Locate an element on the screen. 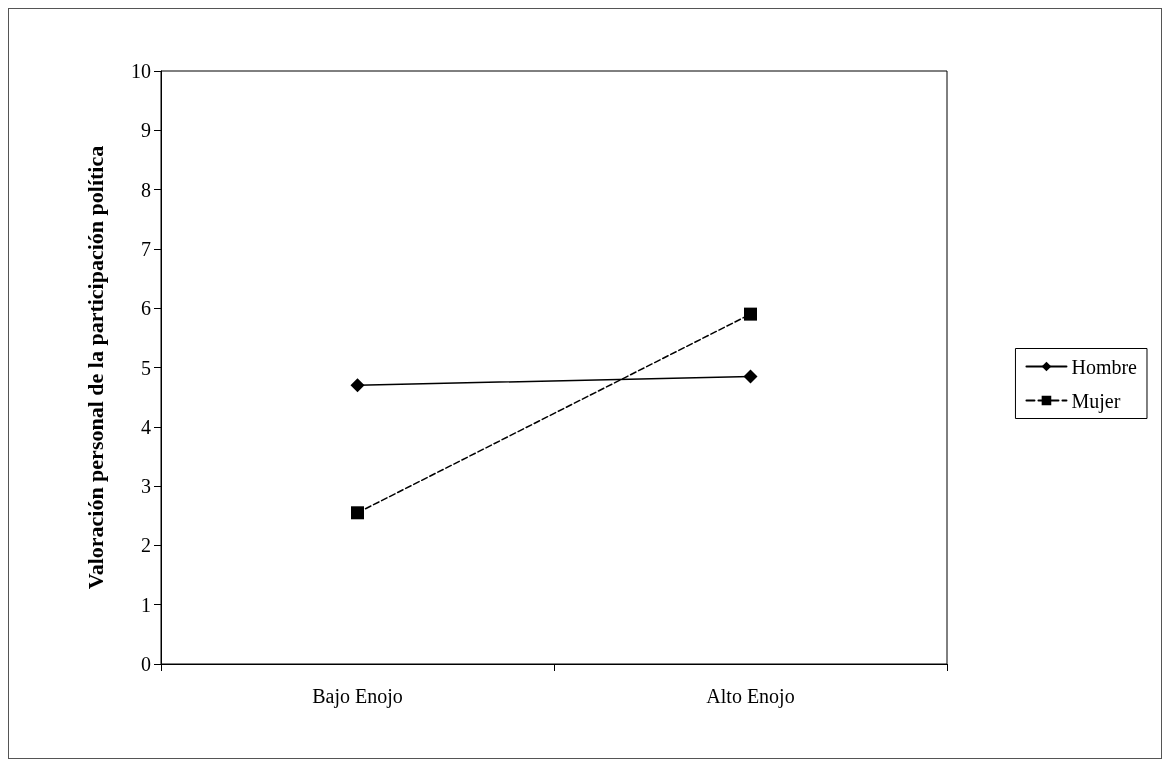  legend-label: Hombre is located at coordinates (1104, 366).